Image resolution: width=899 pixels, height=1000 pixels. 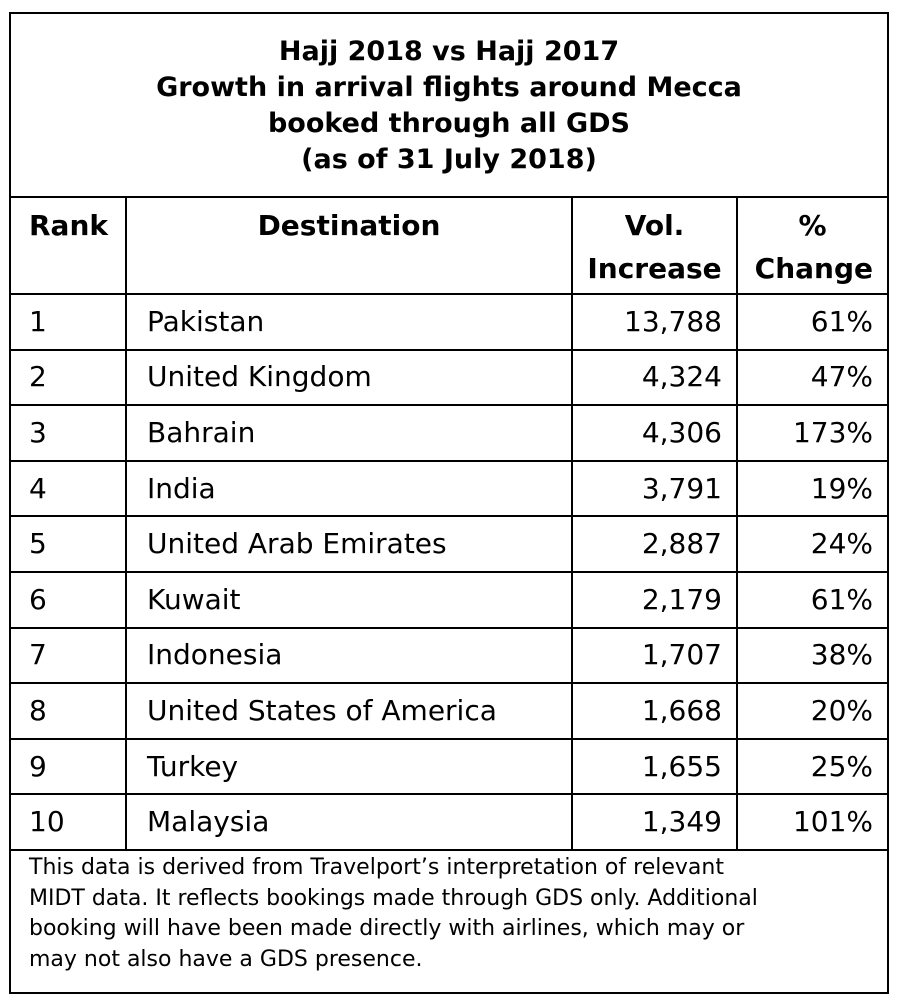 I want to click on destination-cell: United Kingdom, so click(x=349, y=377).